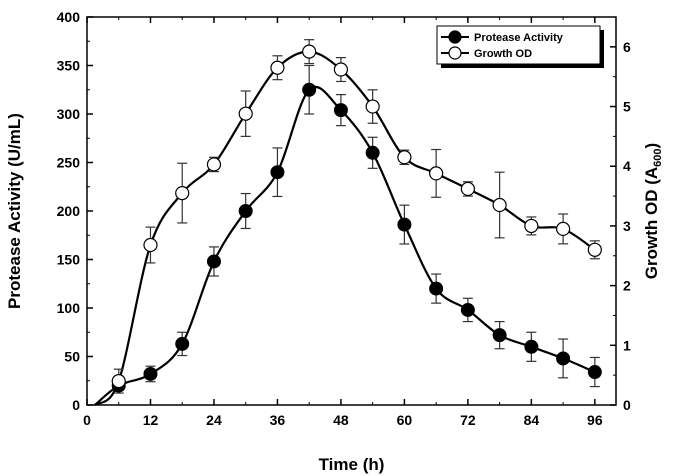  Describe the element at coordinates (627, 166) in the screenshot. I see `right-y-tick-label: 4` at that location.